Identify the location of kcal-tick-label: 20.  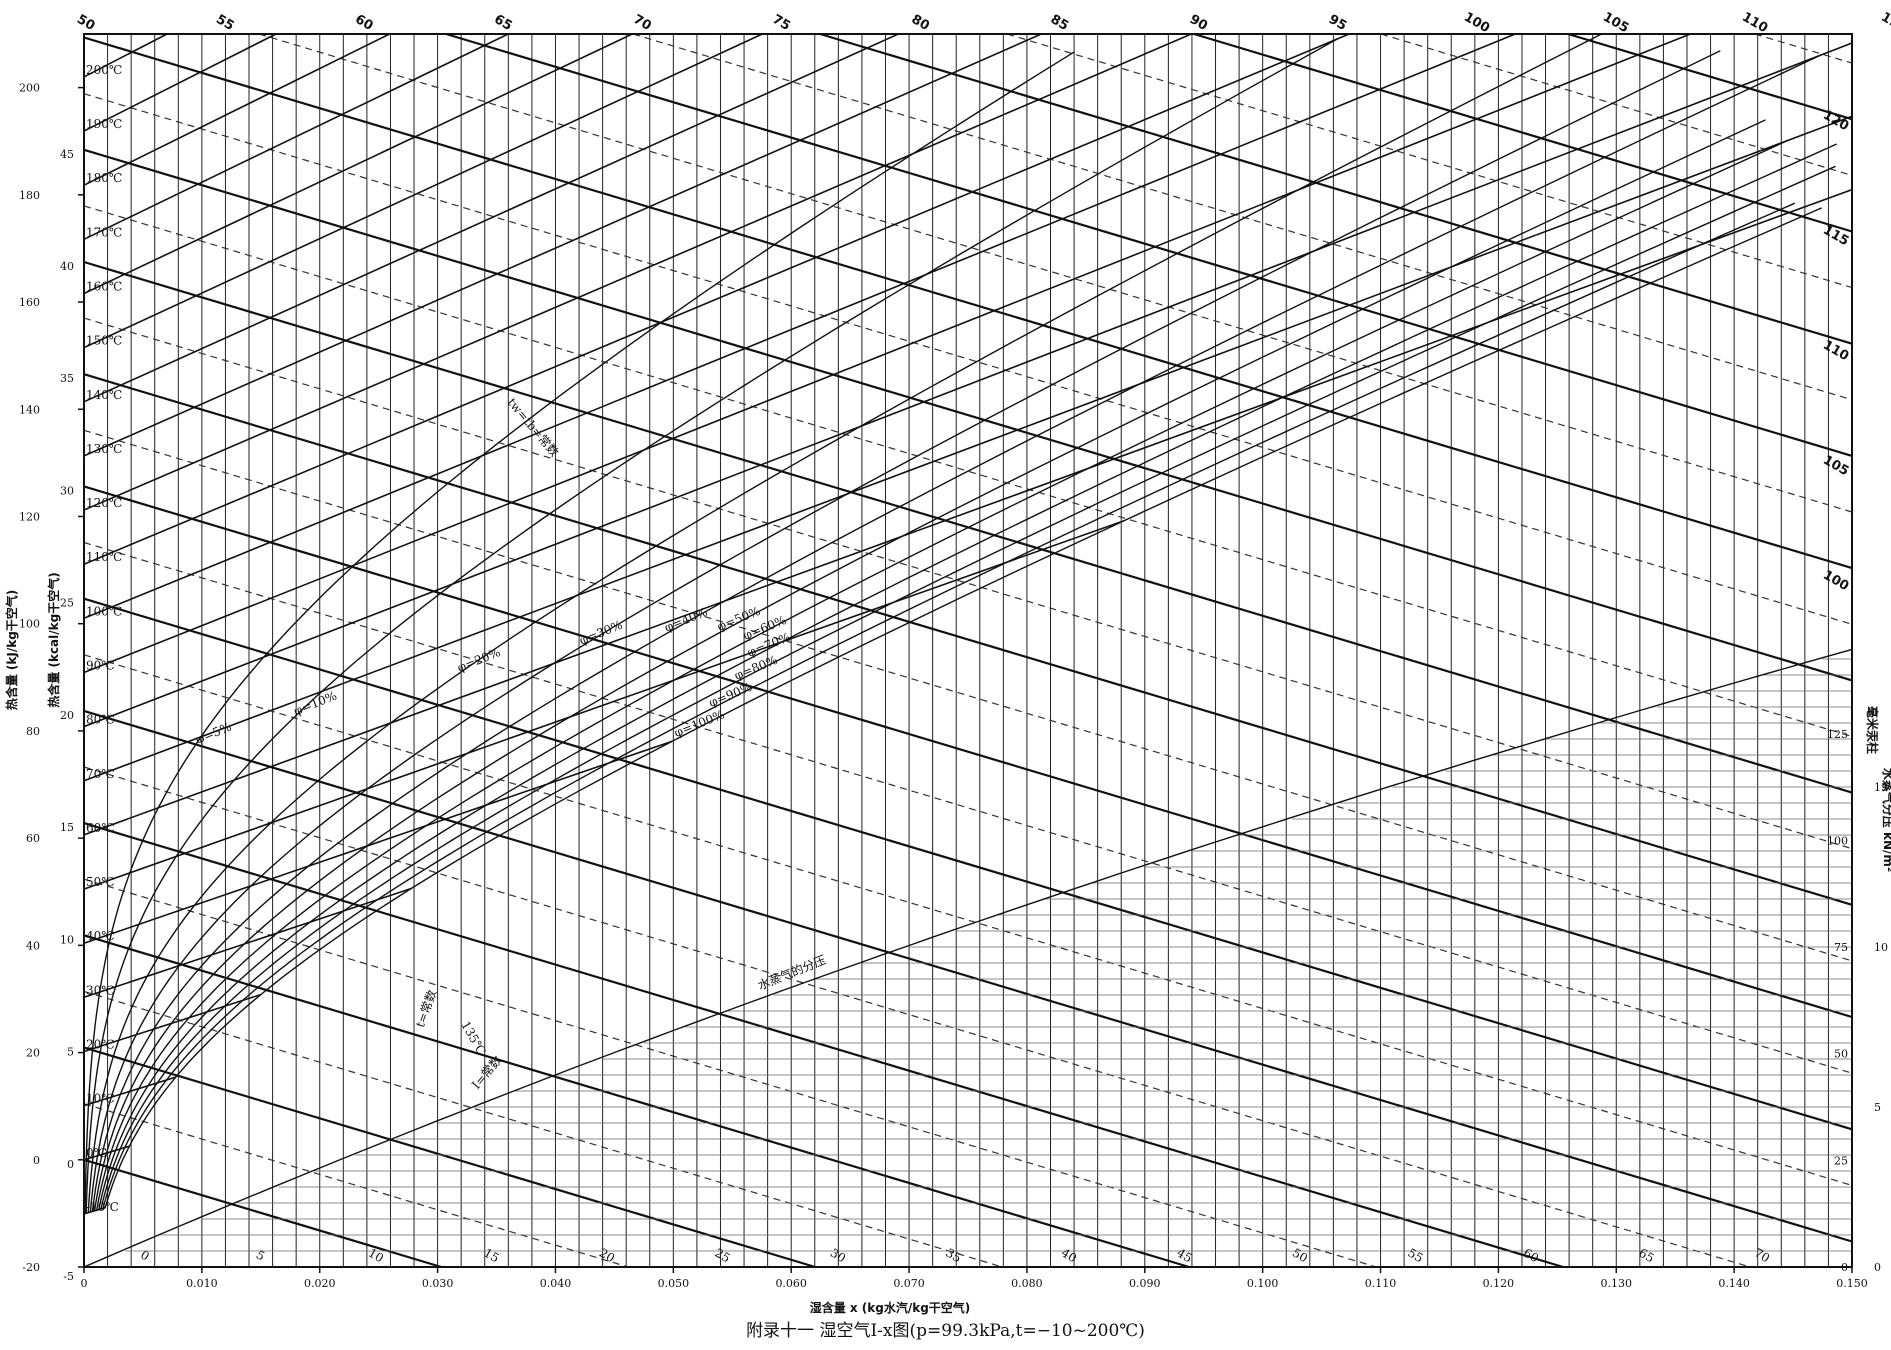
(67, 715).